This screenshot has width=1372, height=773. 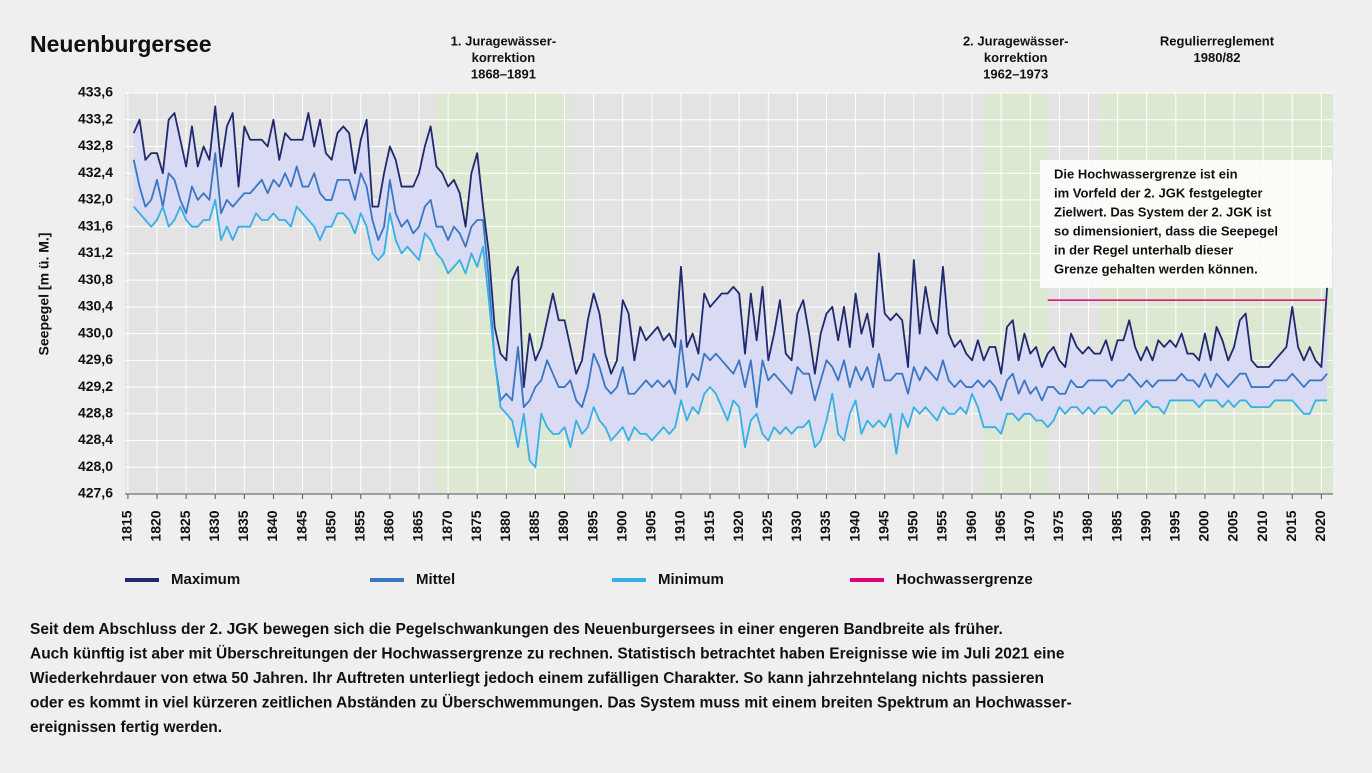 I want to click on y-tick-label: 428,4, so click(x=95, y=439).